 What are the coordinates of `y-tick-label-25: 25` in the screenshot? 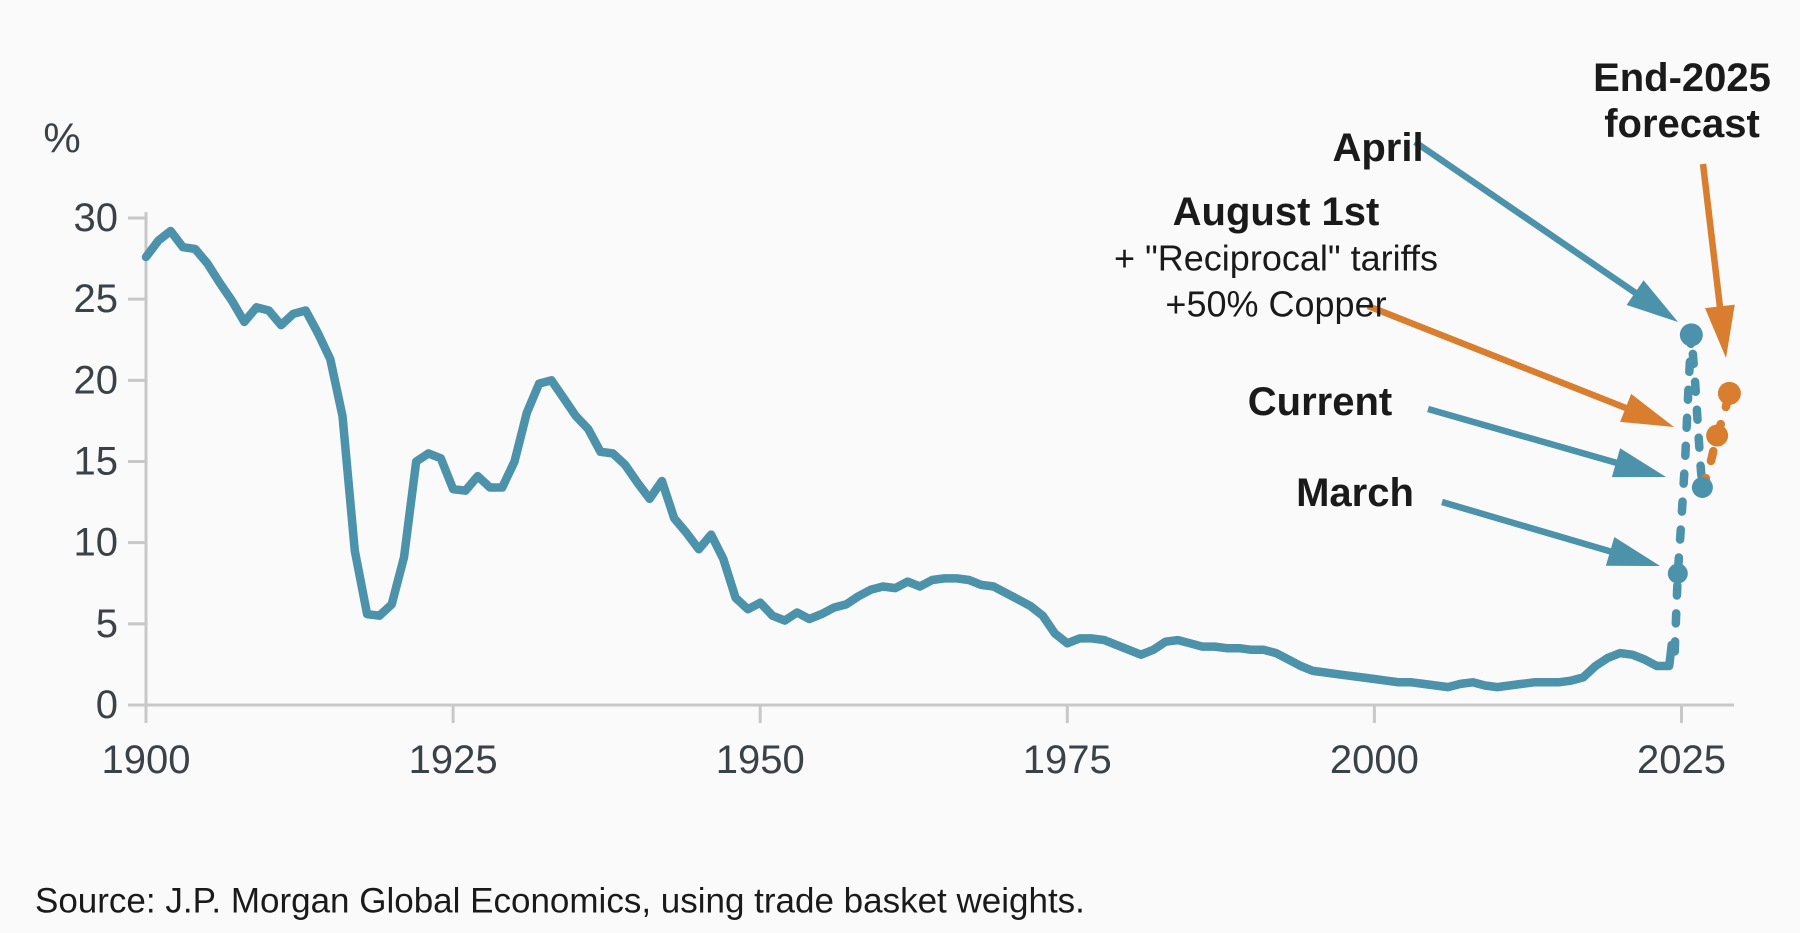 It's located at (96, 299).